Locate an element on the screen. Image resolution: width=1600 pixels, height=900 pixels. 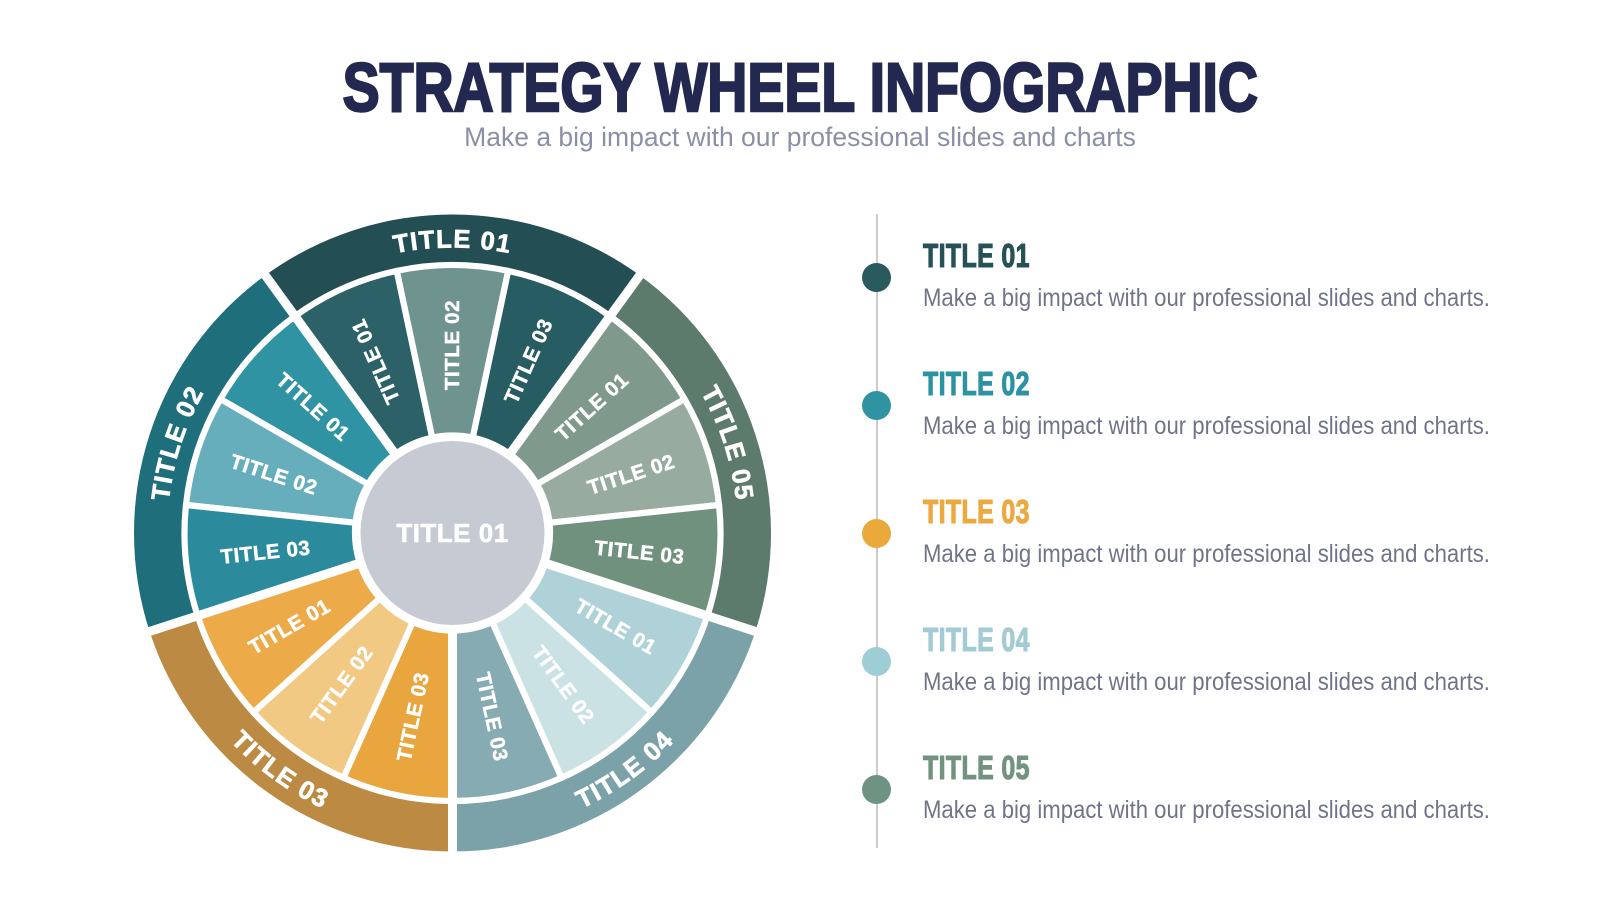
svg-text: TITLE 01 is located at coordinates (452, 533).